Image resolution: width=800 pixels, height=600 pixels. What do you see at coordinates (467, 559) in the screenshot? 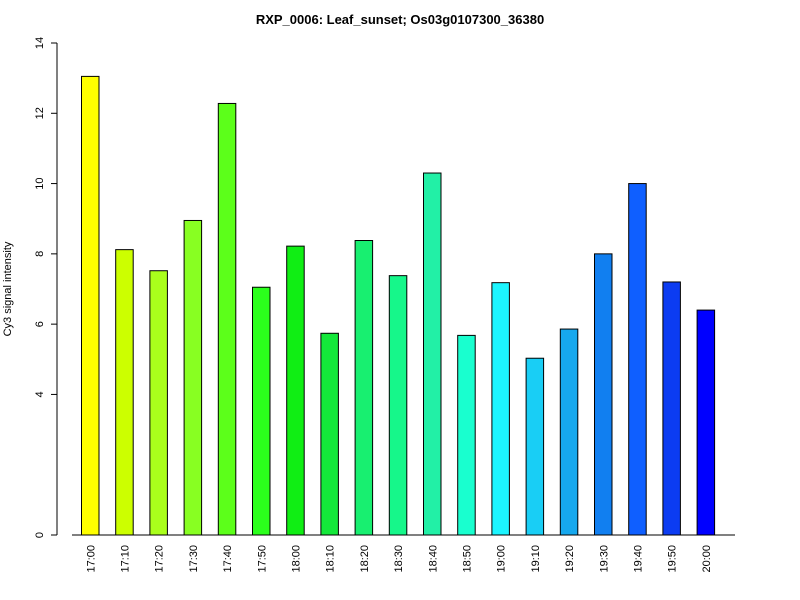
I see `x-tick-label: 18:50` at bounding box center [467, 559].